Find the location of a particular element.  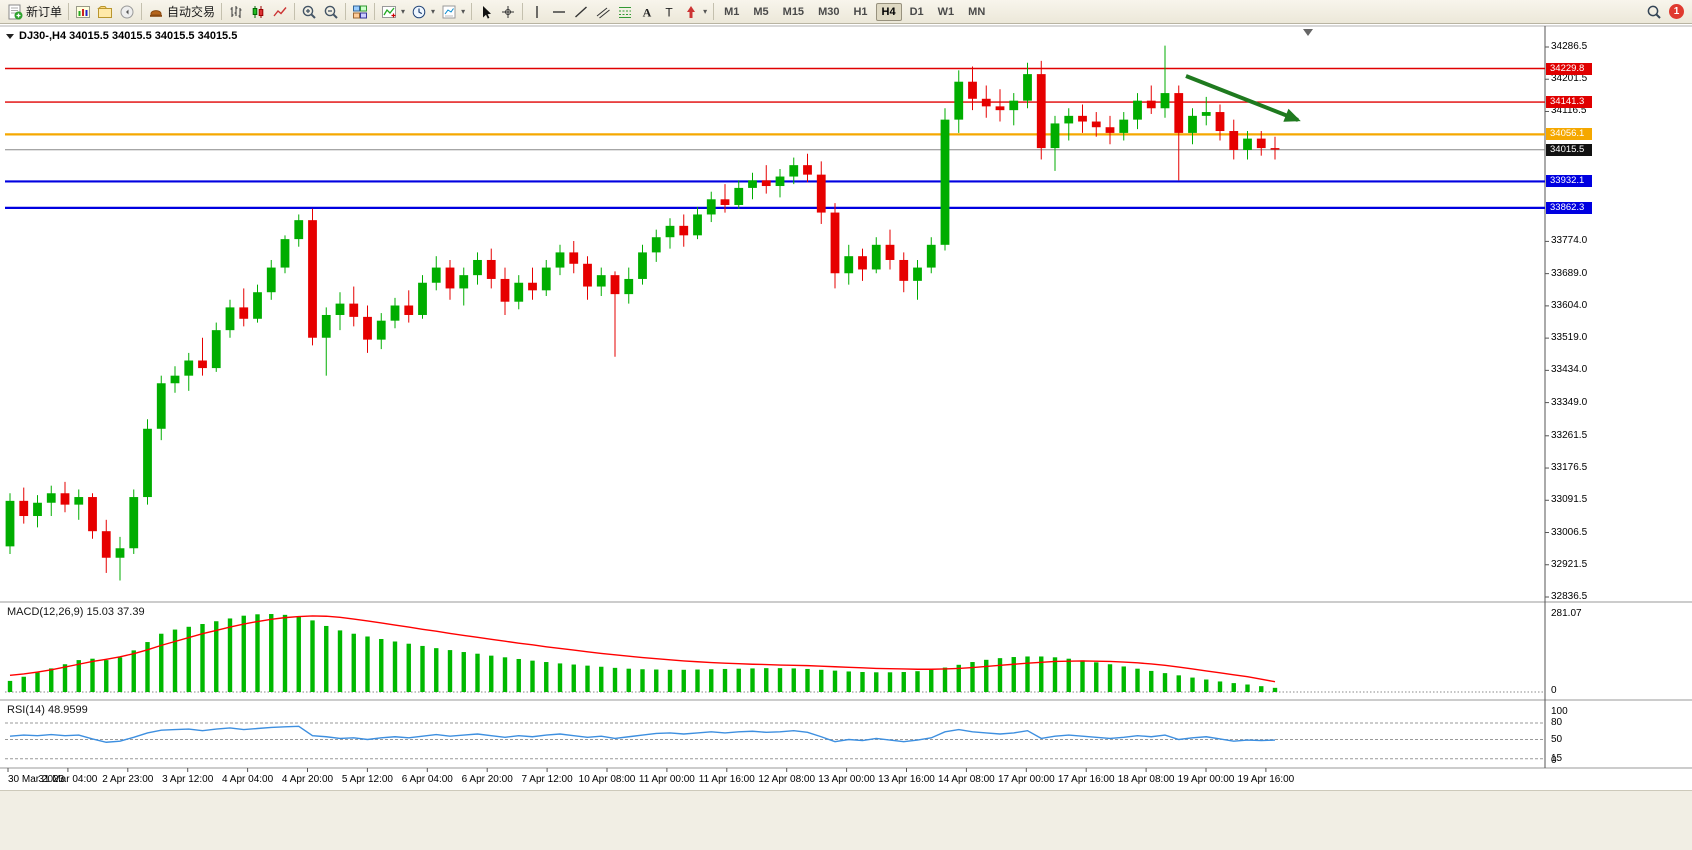

time-axis-label: 4 Apr 04:00 is located at coordinates (248, 779).